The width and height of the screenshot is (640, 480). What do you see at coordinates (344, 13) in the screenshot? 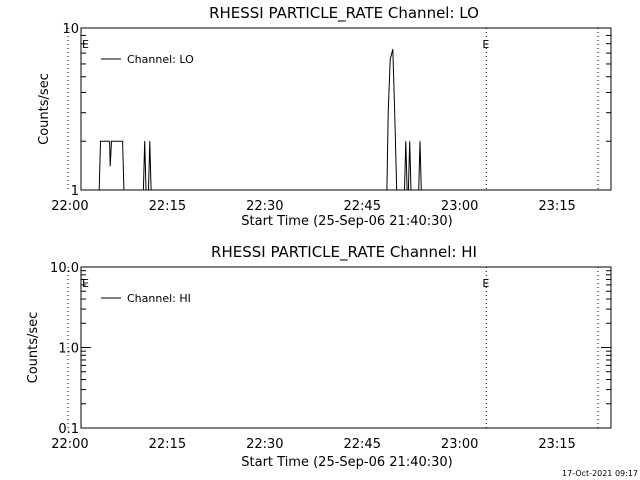
I see `chart-title: RHESSI PARTICLE_RATE Channel: LO` at bounding box center [344, 13].